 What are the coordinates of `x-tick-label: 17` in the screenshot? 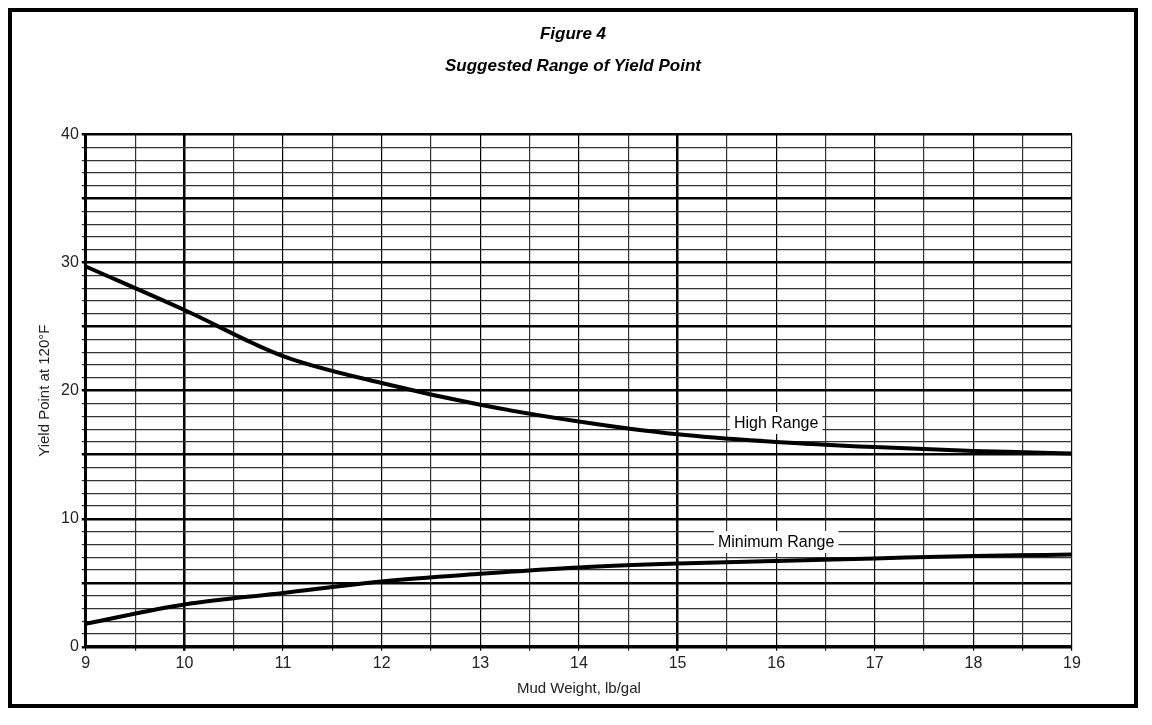 It's located at (874, 662).